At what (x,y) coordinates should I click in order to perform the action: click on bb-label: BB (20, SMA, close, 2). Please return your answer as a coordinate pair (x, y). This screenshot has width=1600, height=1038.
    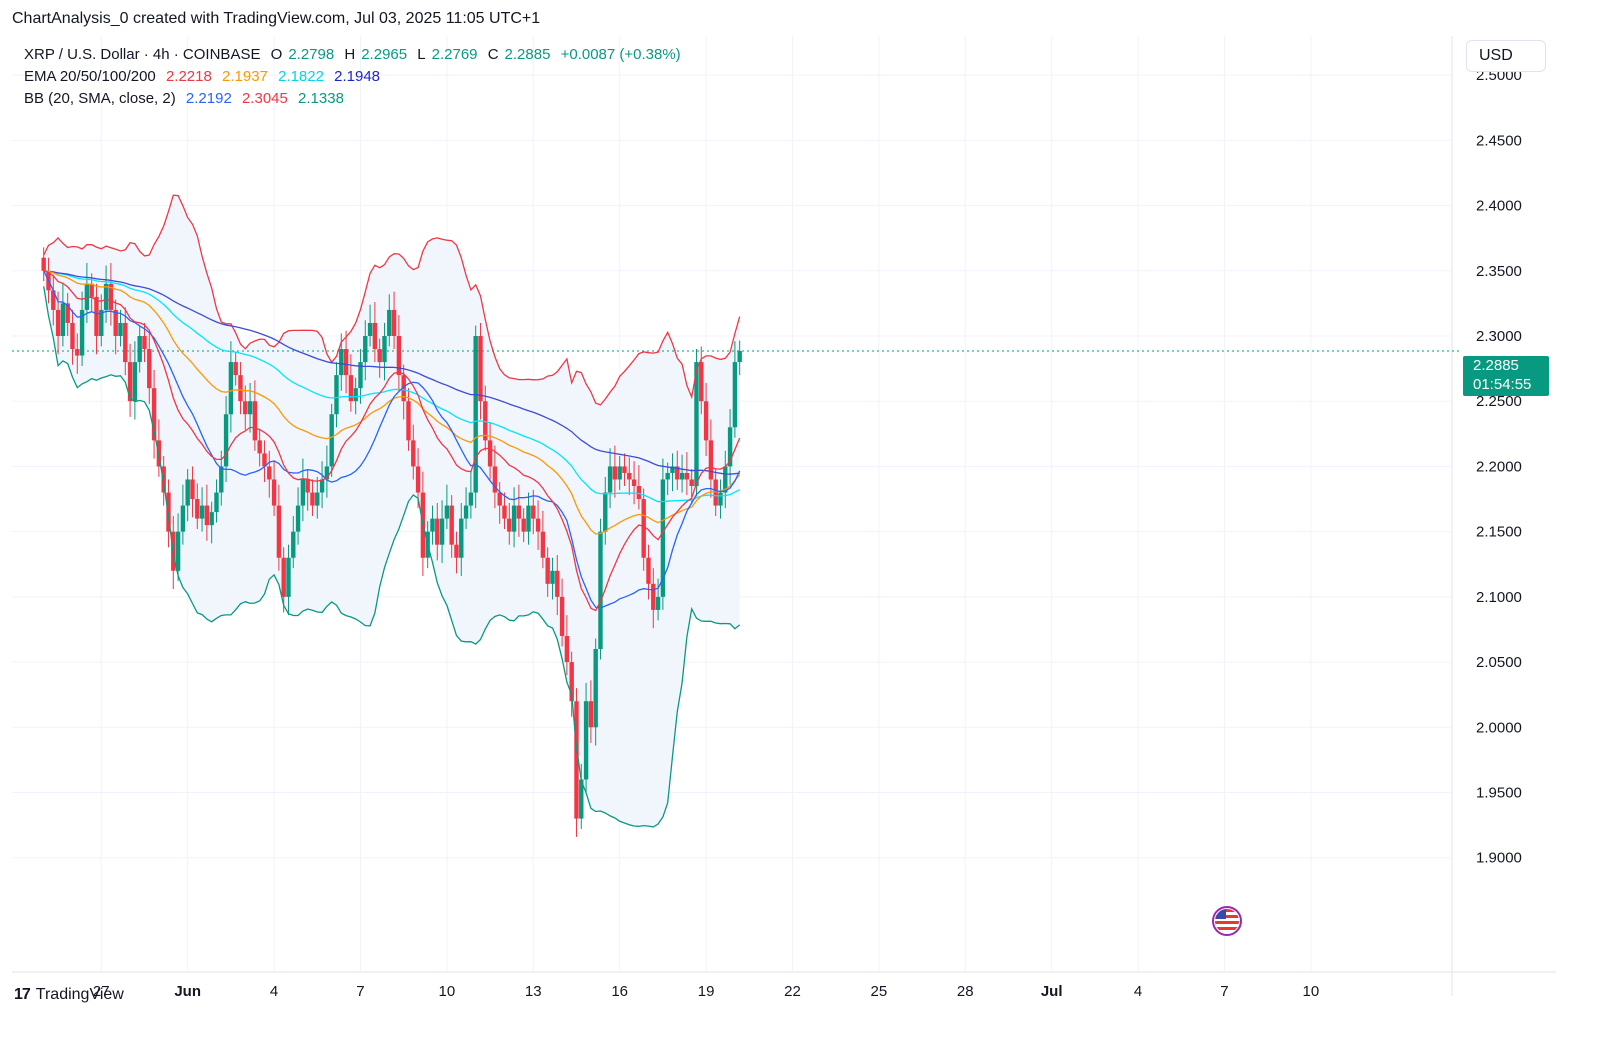
    Looking at the image, I should click on (100, 98).